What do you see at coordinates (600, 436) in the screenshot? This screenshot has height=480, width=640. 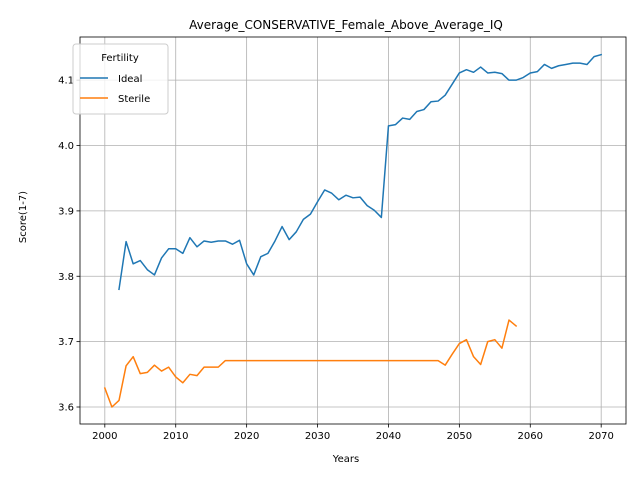 I see `x-tick-label: 2070` at bounding box center [600, 436].